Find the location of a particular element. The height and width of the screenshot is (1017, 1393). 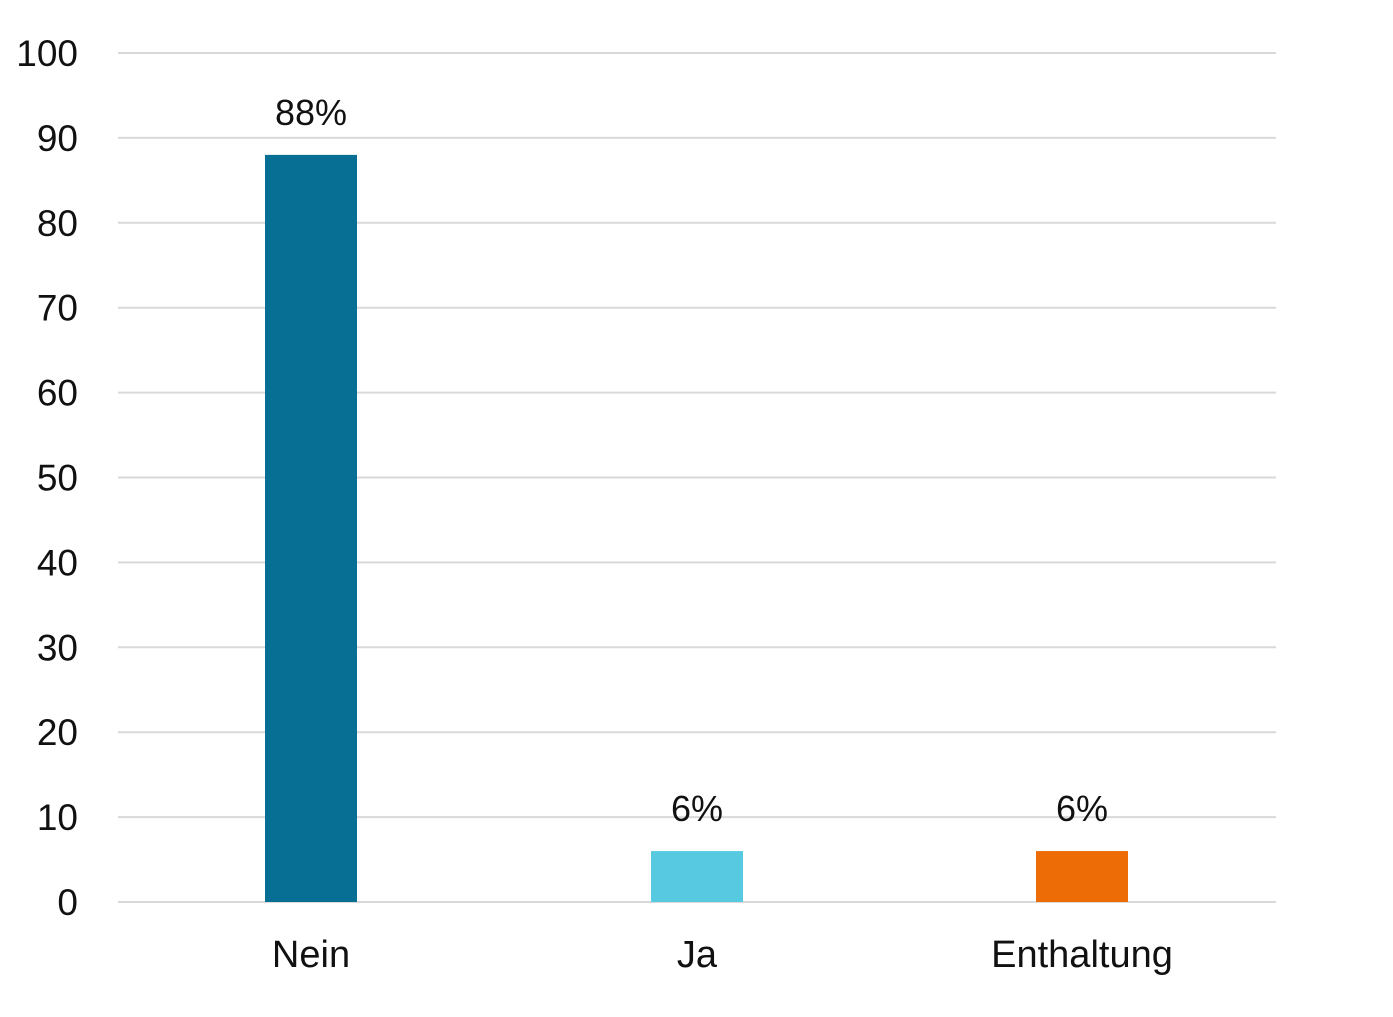

y-tick-label: 90 is located at coordinates (57, 138).